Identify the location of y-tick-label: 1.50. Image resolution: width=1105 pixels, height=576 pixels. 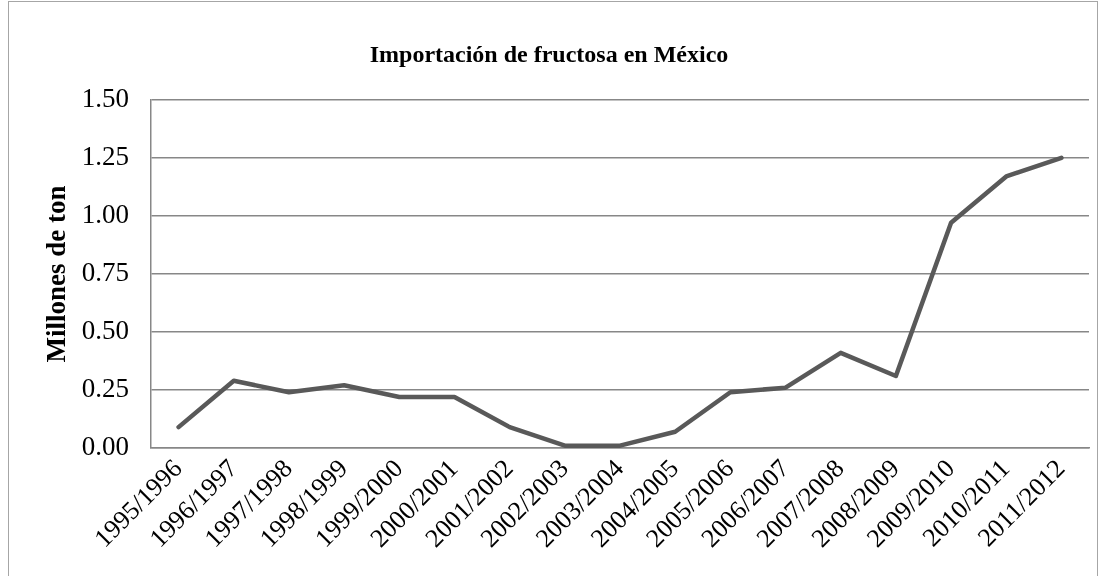
(105, 97).